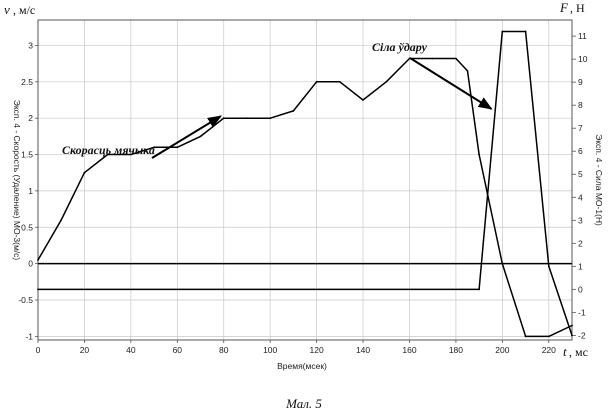 The height and width of the screenshot is (417, 608). I want to click on y-right-tick-label: 3, so click(580, 220).